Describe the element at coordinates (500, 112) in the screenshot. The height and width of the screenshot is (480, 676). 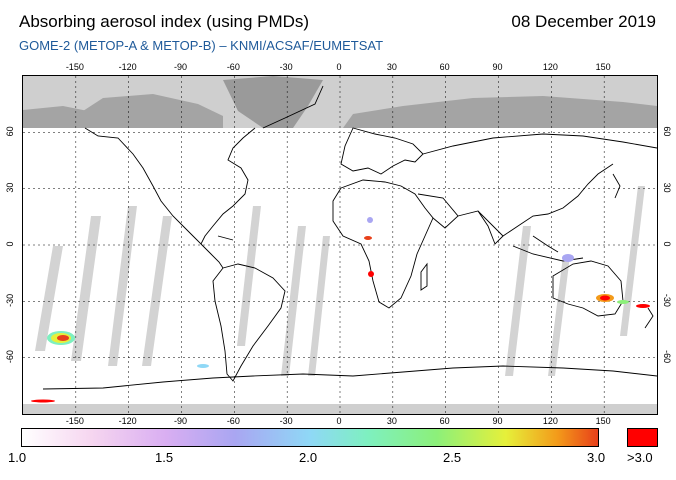
I see `arctic-russia-mask` at that location.